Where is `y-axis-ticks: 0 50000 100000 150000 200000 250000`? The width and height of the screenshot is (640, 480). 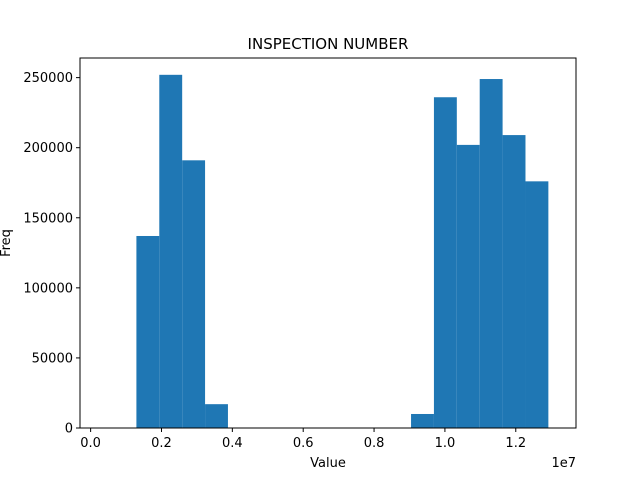 y-axis-ticks: 0 50000 100000 150000 200000 250000 is located at coordinates (51, 254).